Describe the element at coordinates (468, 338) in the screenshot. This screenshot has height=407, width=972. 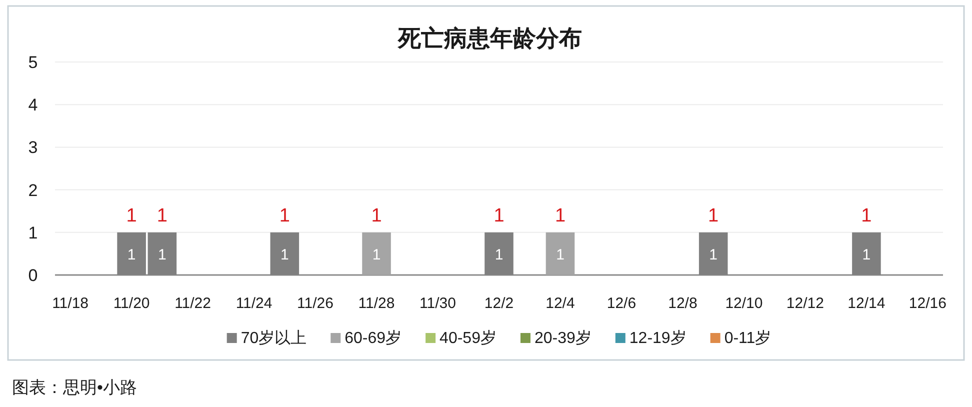
I see `legend-label: 40-59岁` at that location.